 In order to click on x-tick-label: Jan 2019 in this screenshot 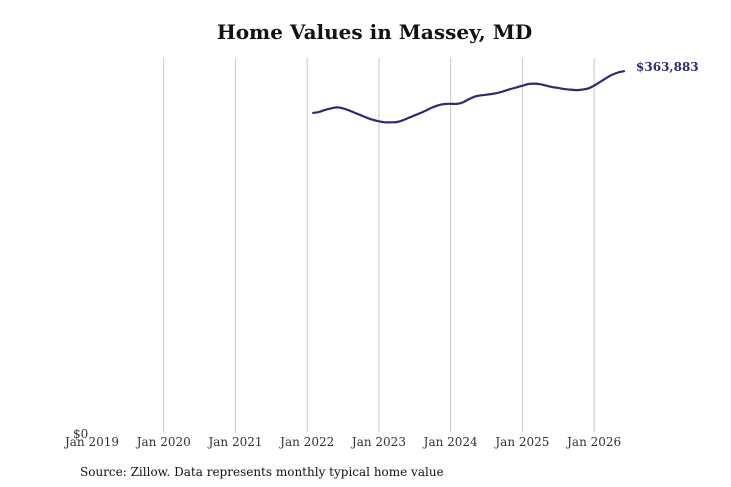, I will do `click(91, 442)`.